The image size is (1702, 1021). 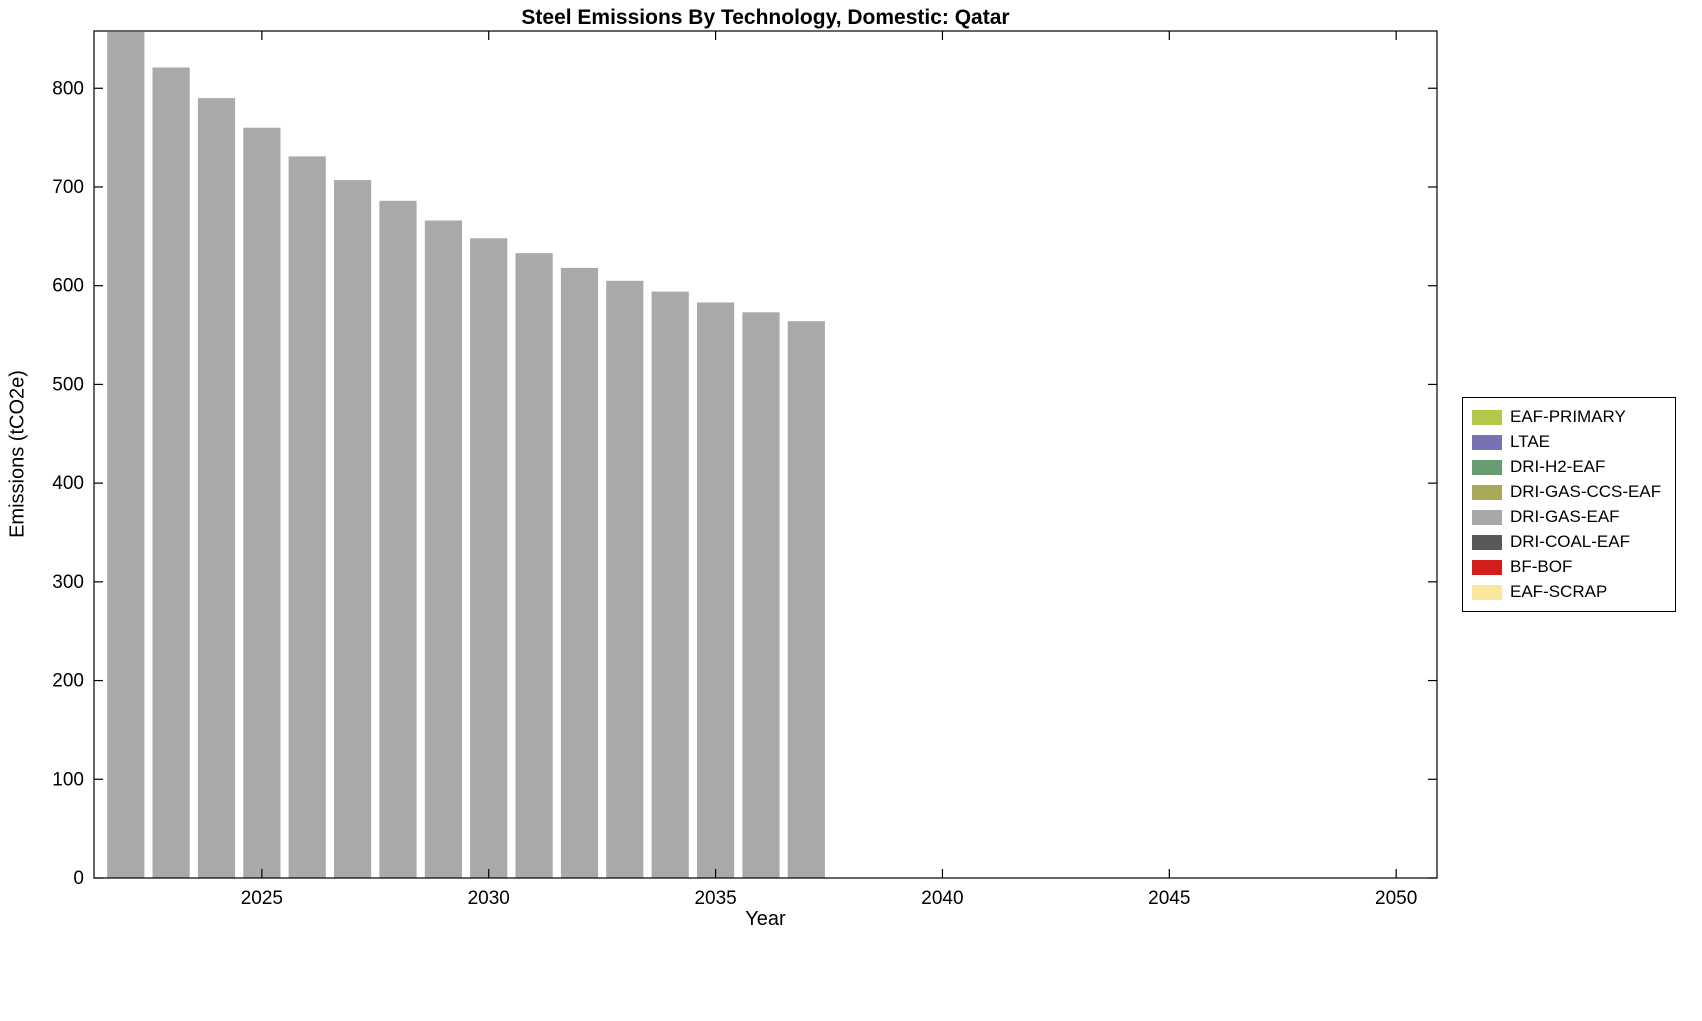 I want to click on bar-2034, so click(x=670, y=585).